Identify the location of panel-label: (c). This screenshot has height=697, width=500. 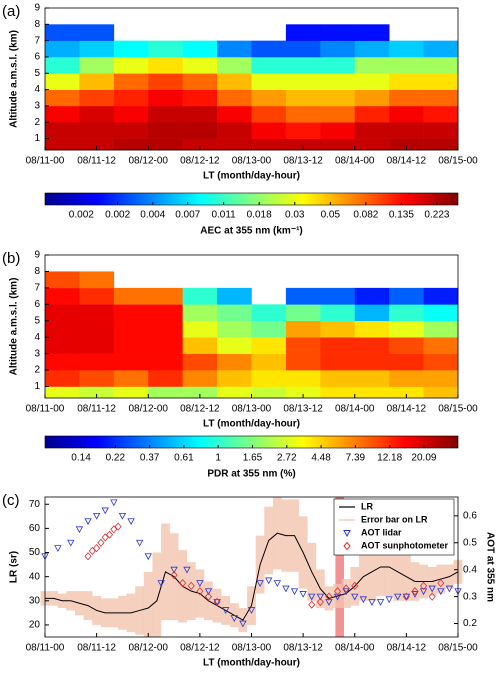
(11, 500).